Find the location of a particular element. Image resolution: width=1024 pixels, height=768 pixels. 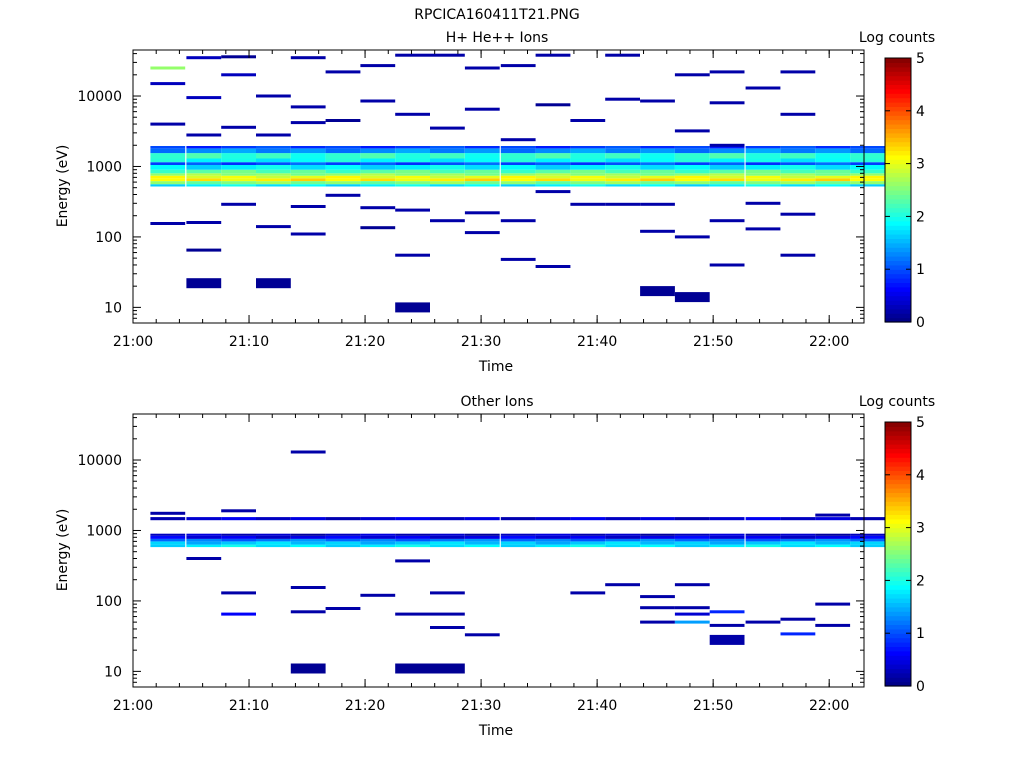

colorbar-tick-label: 1 is located at coordinates (920, 270).